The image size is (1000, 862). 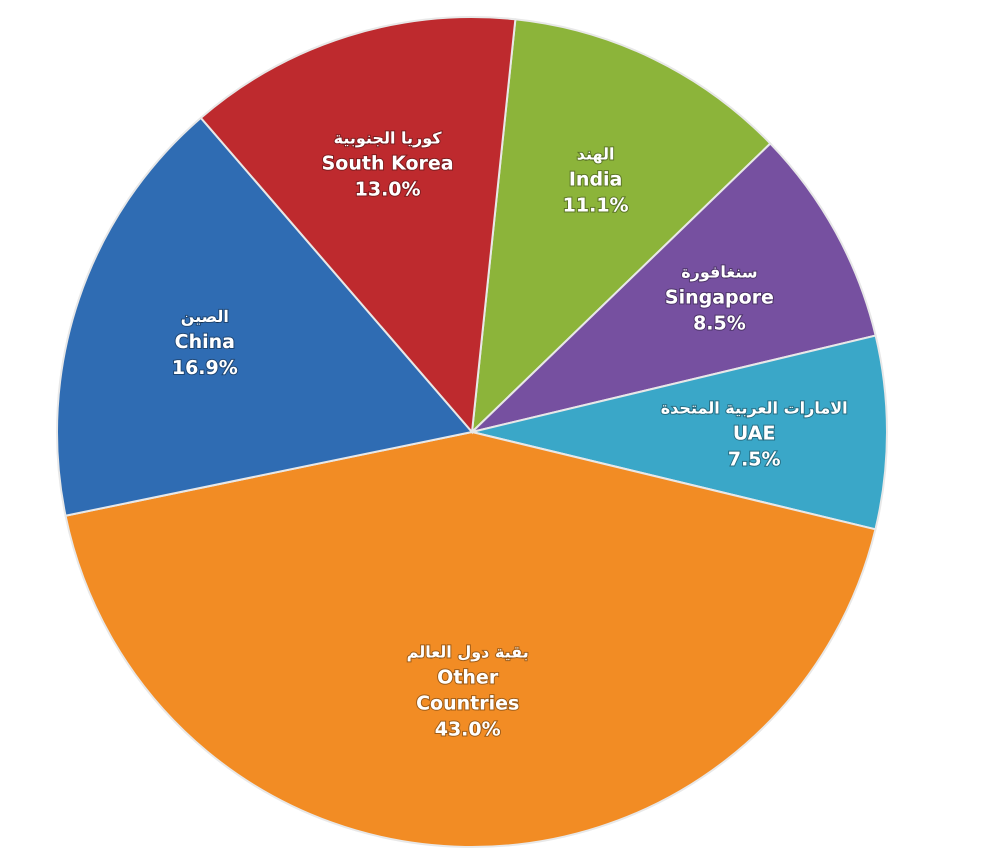 What do you see at coordinates (754, 459) in the screenshot?
I see `data-label: 7.5%` at bounding box center [754, 459].